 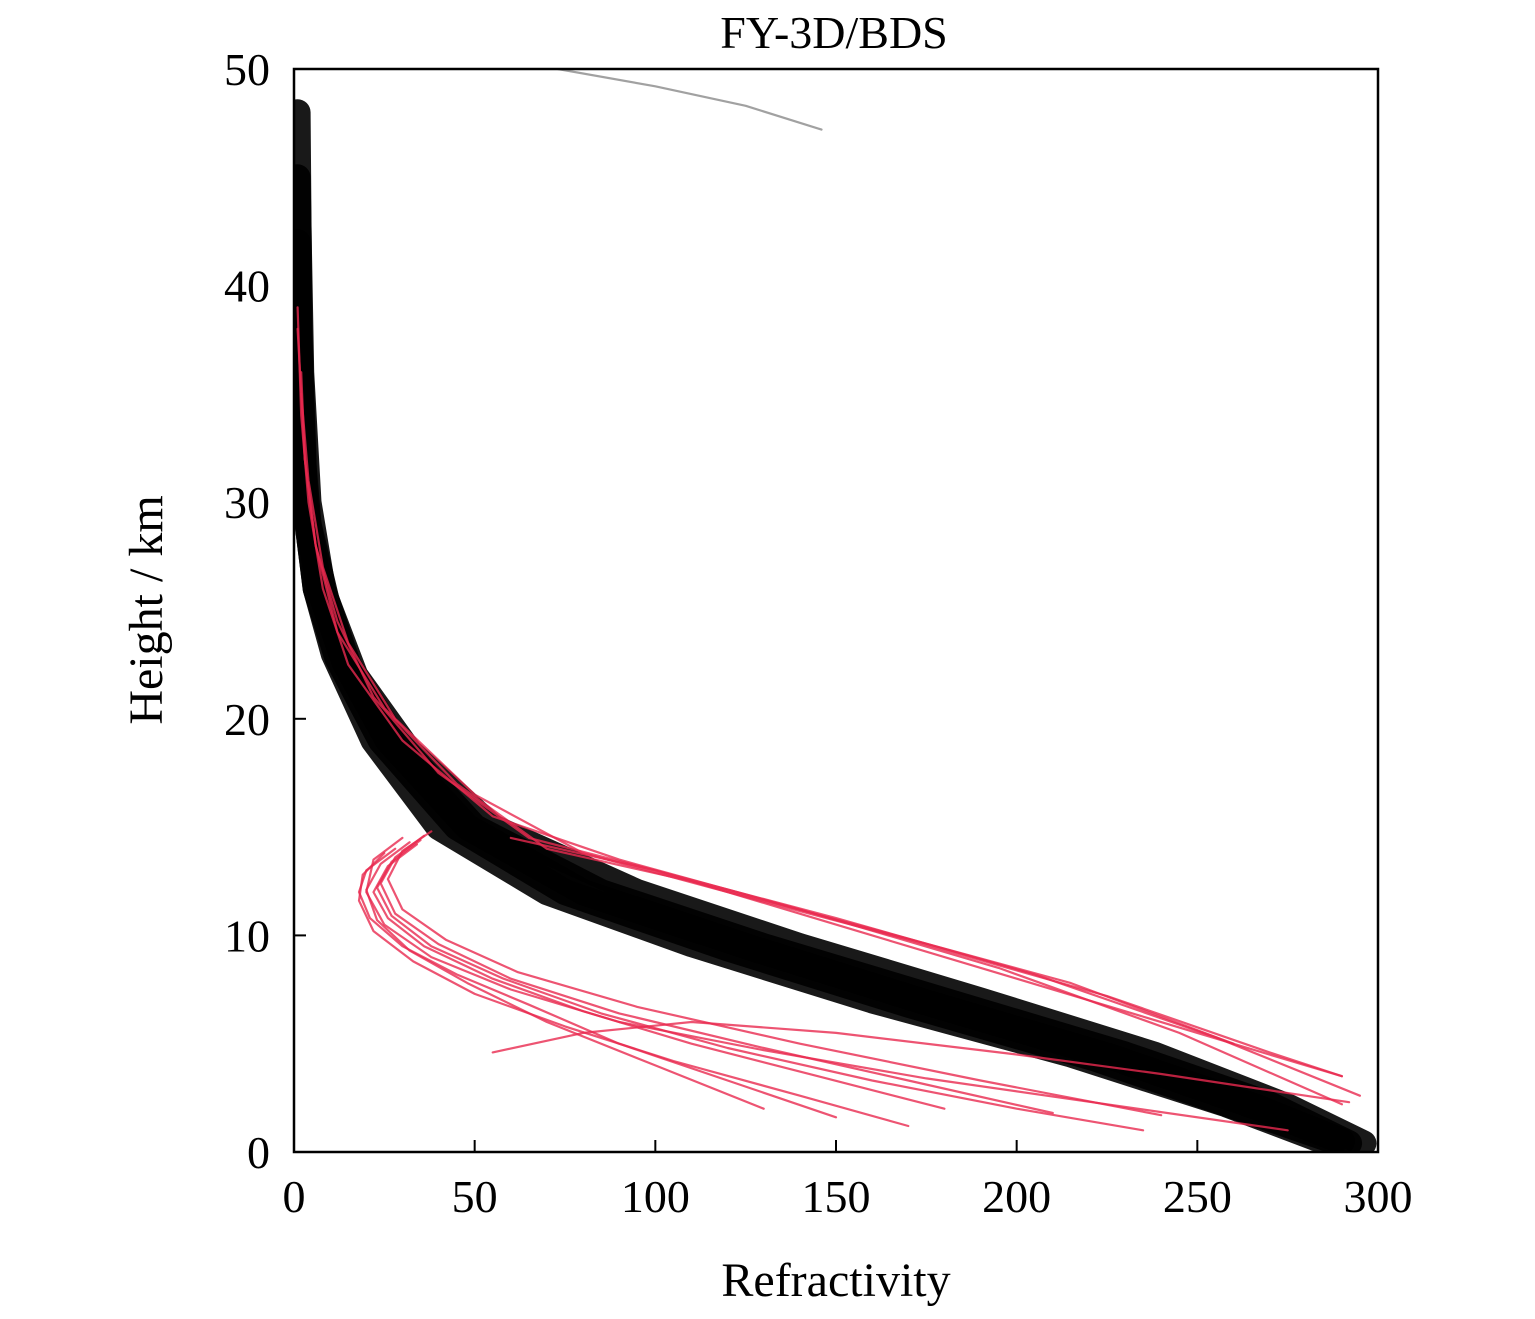 I want to click on y-tick-label: 40, so click(x=247, y=286).